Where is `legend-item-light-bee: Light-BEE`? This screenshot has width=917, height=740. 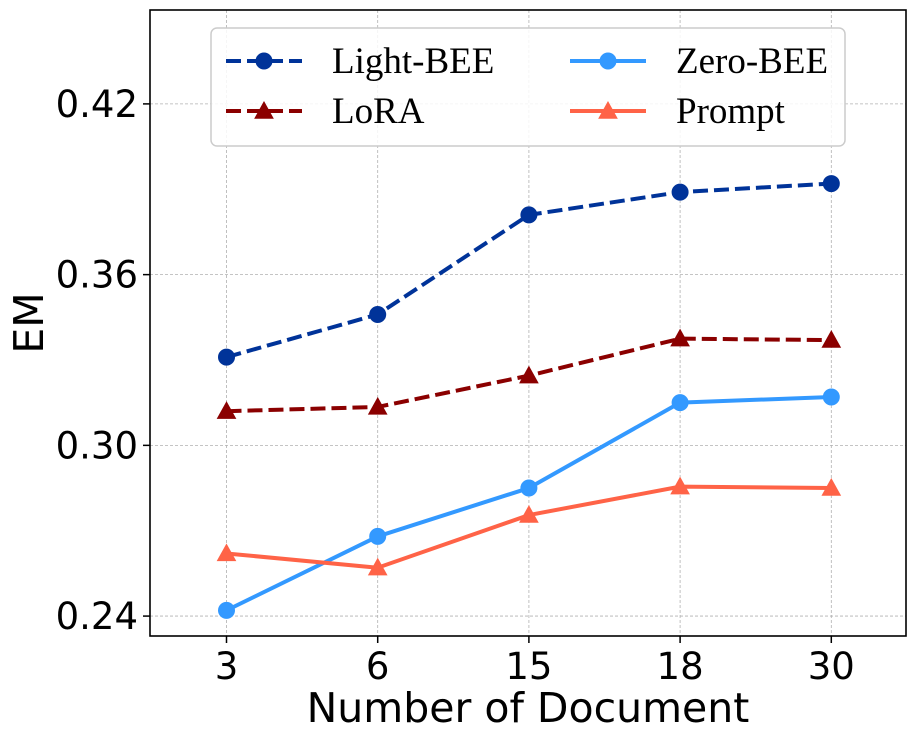
legend-item-light-bee: Light-BEE is located at coordinates (360, 61).